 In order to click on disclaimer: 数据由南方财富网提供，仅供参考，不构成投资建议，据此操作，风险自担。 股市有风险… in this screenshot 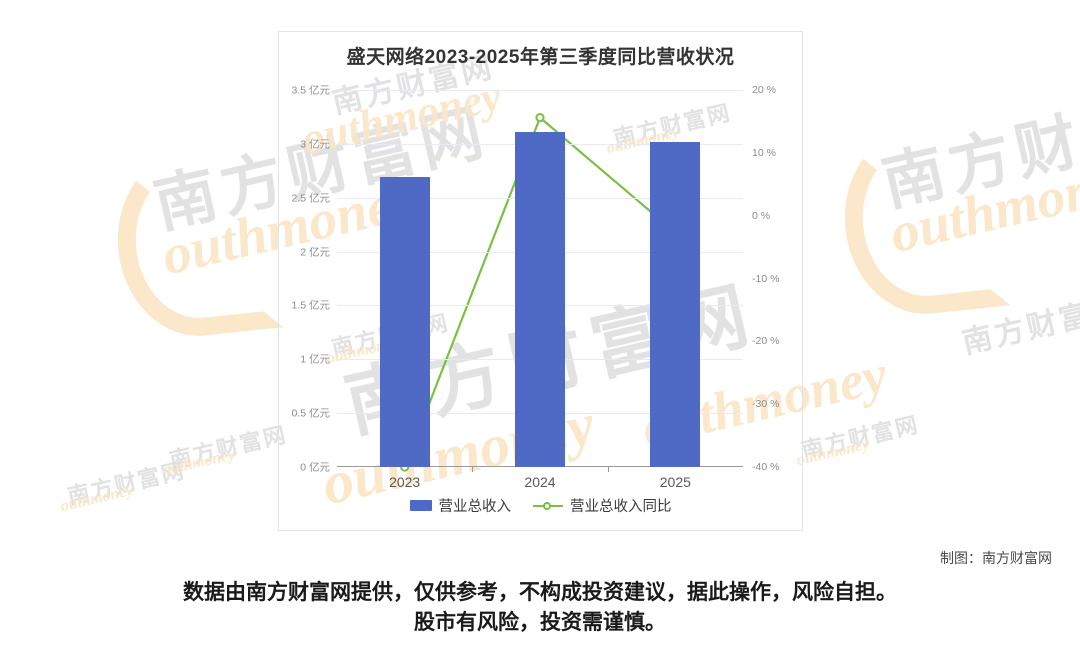, I will do `click(540, 608)`.